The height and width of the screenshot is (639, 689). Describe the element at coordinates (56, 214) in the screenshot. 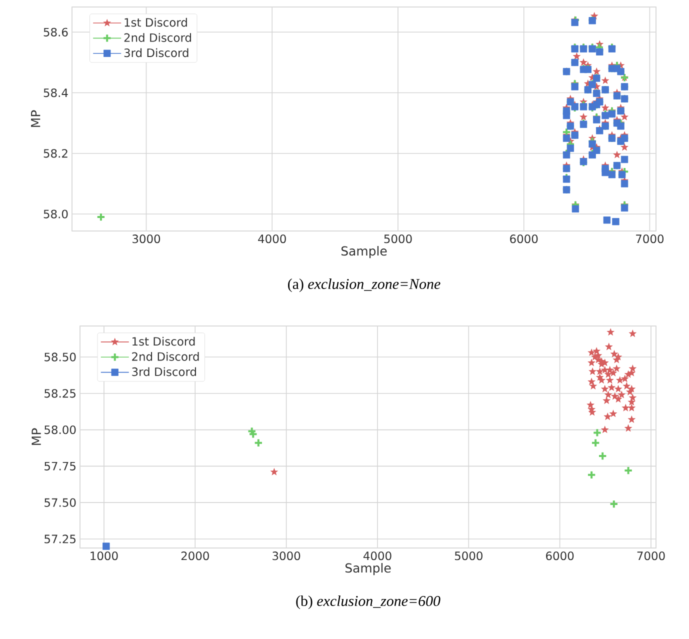

I see `y-tick-label: 58.0` at that location.